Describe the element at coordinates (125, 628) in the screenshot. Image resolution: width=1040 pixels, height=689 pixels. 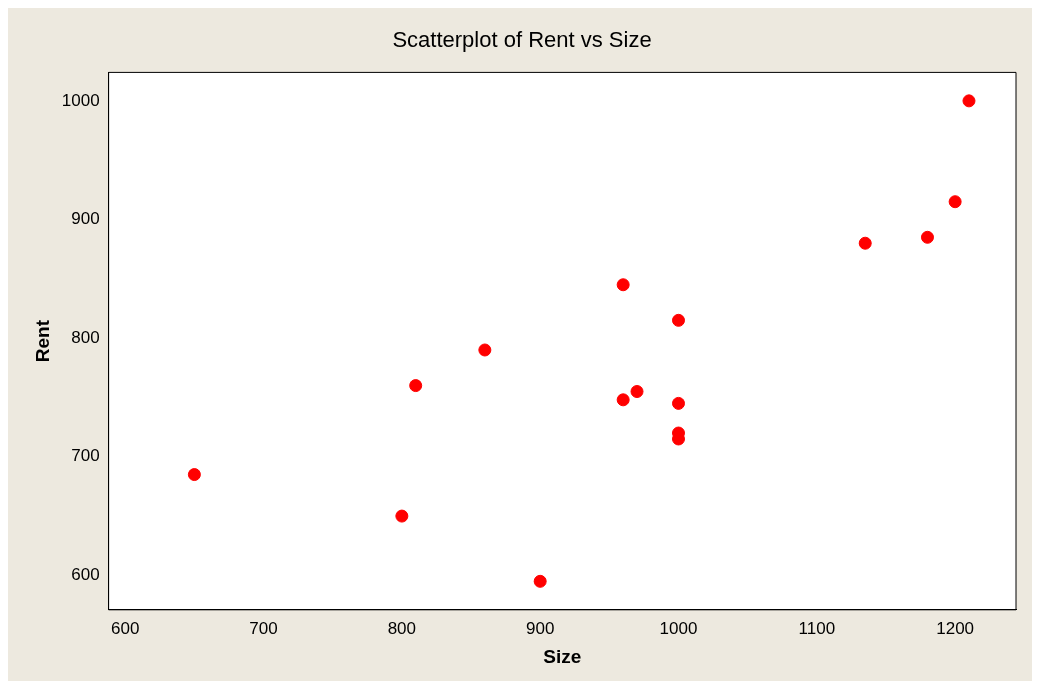
I see `x-tick-label: 600` at that location.